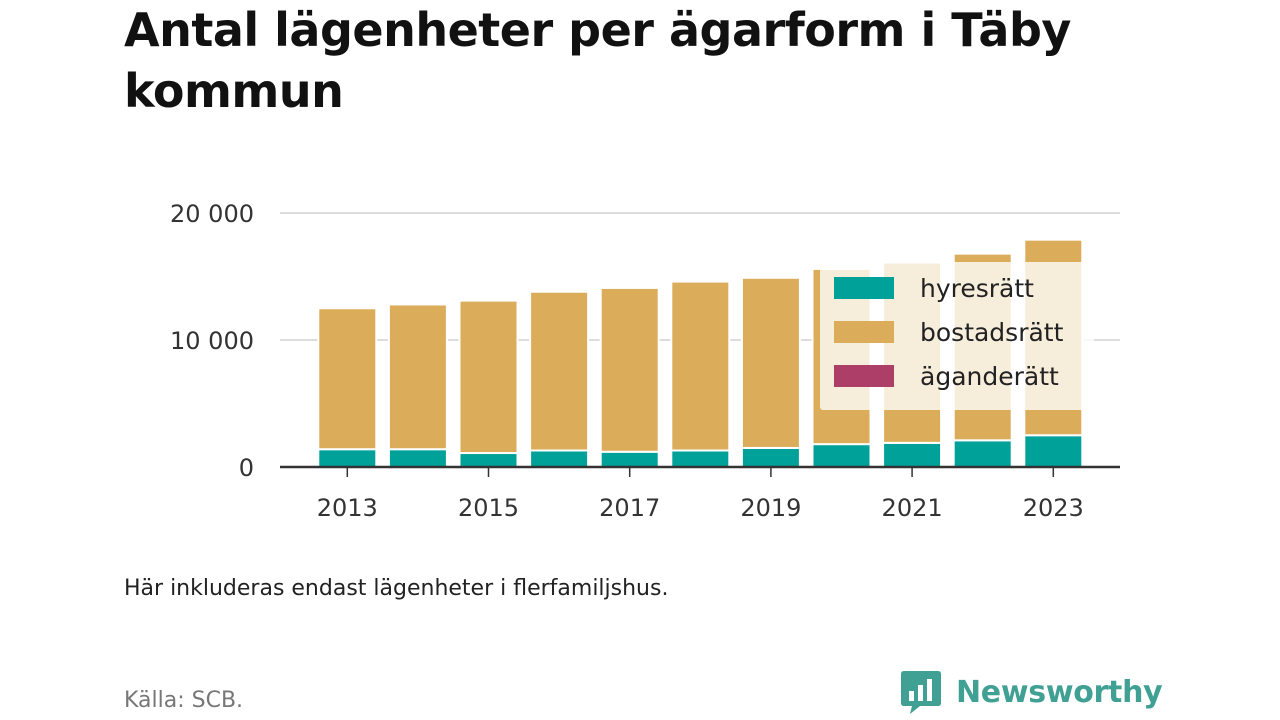 This screenshot has height=720, width=1280. Describe the element at coordinates (770, 508) in the screenshot. I see `x-tick-label: 2019` at that location.